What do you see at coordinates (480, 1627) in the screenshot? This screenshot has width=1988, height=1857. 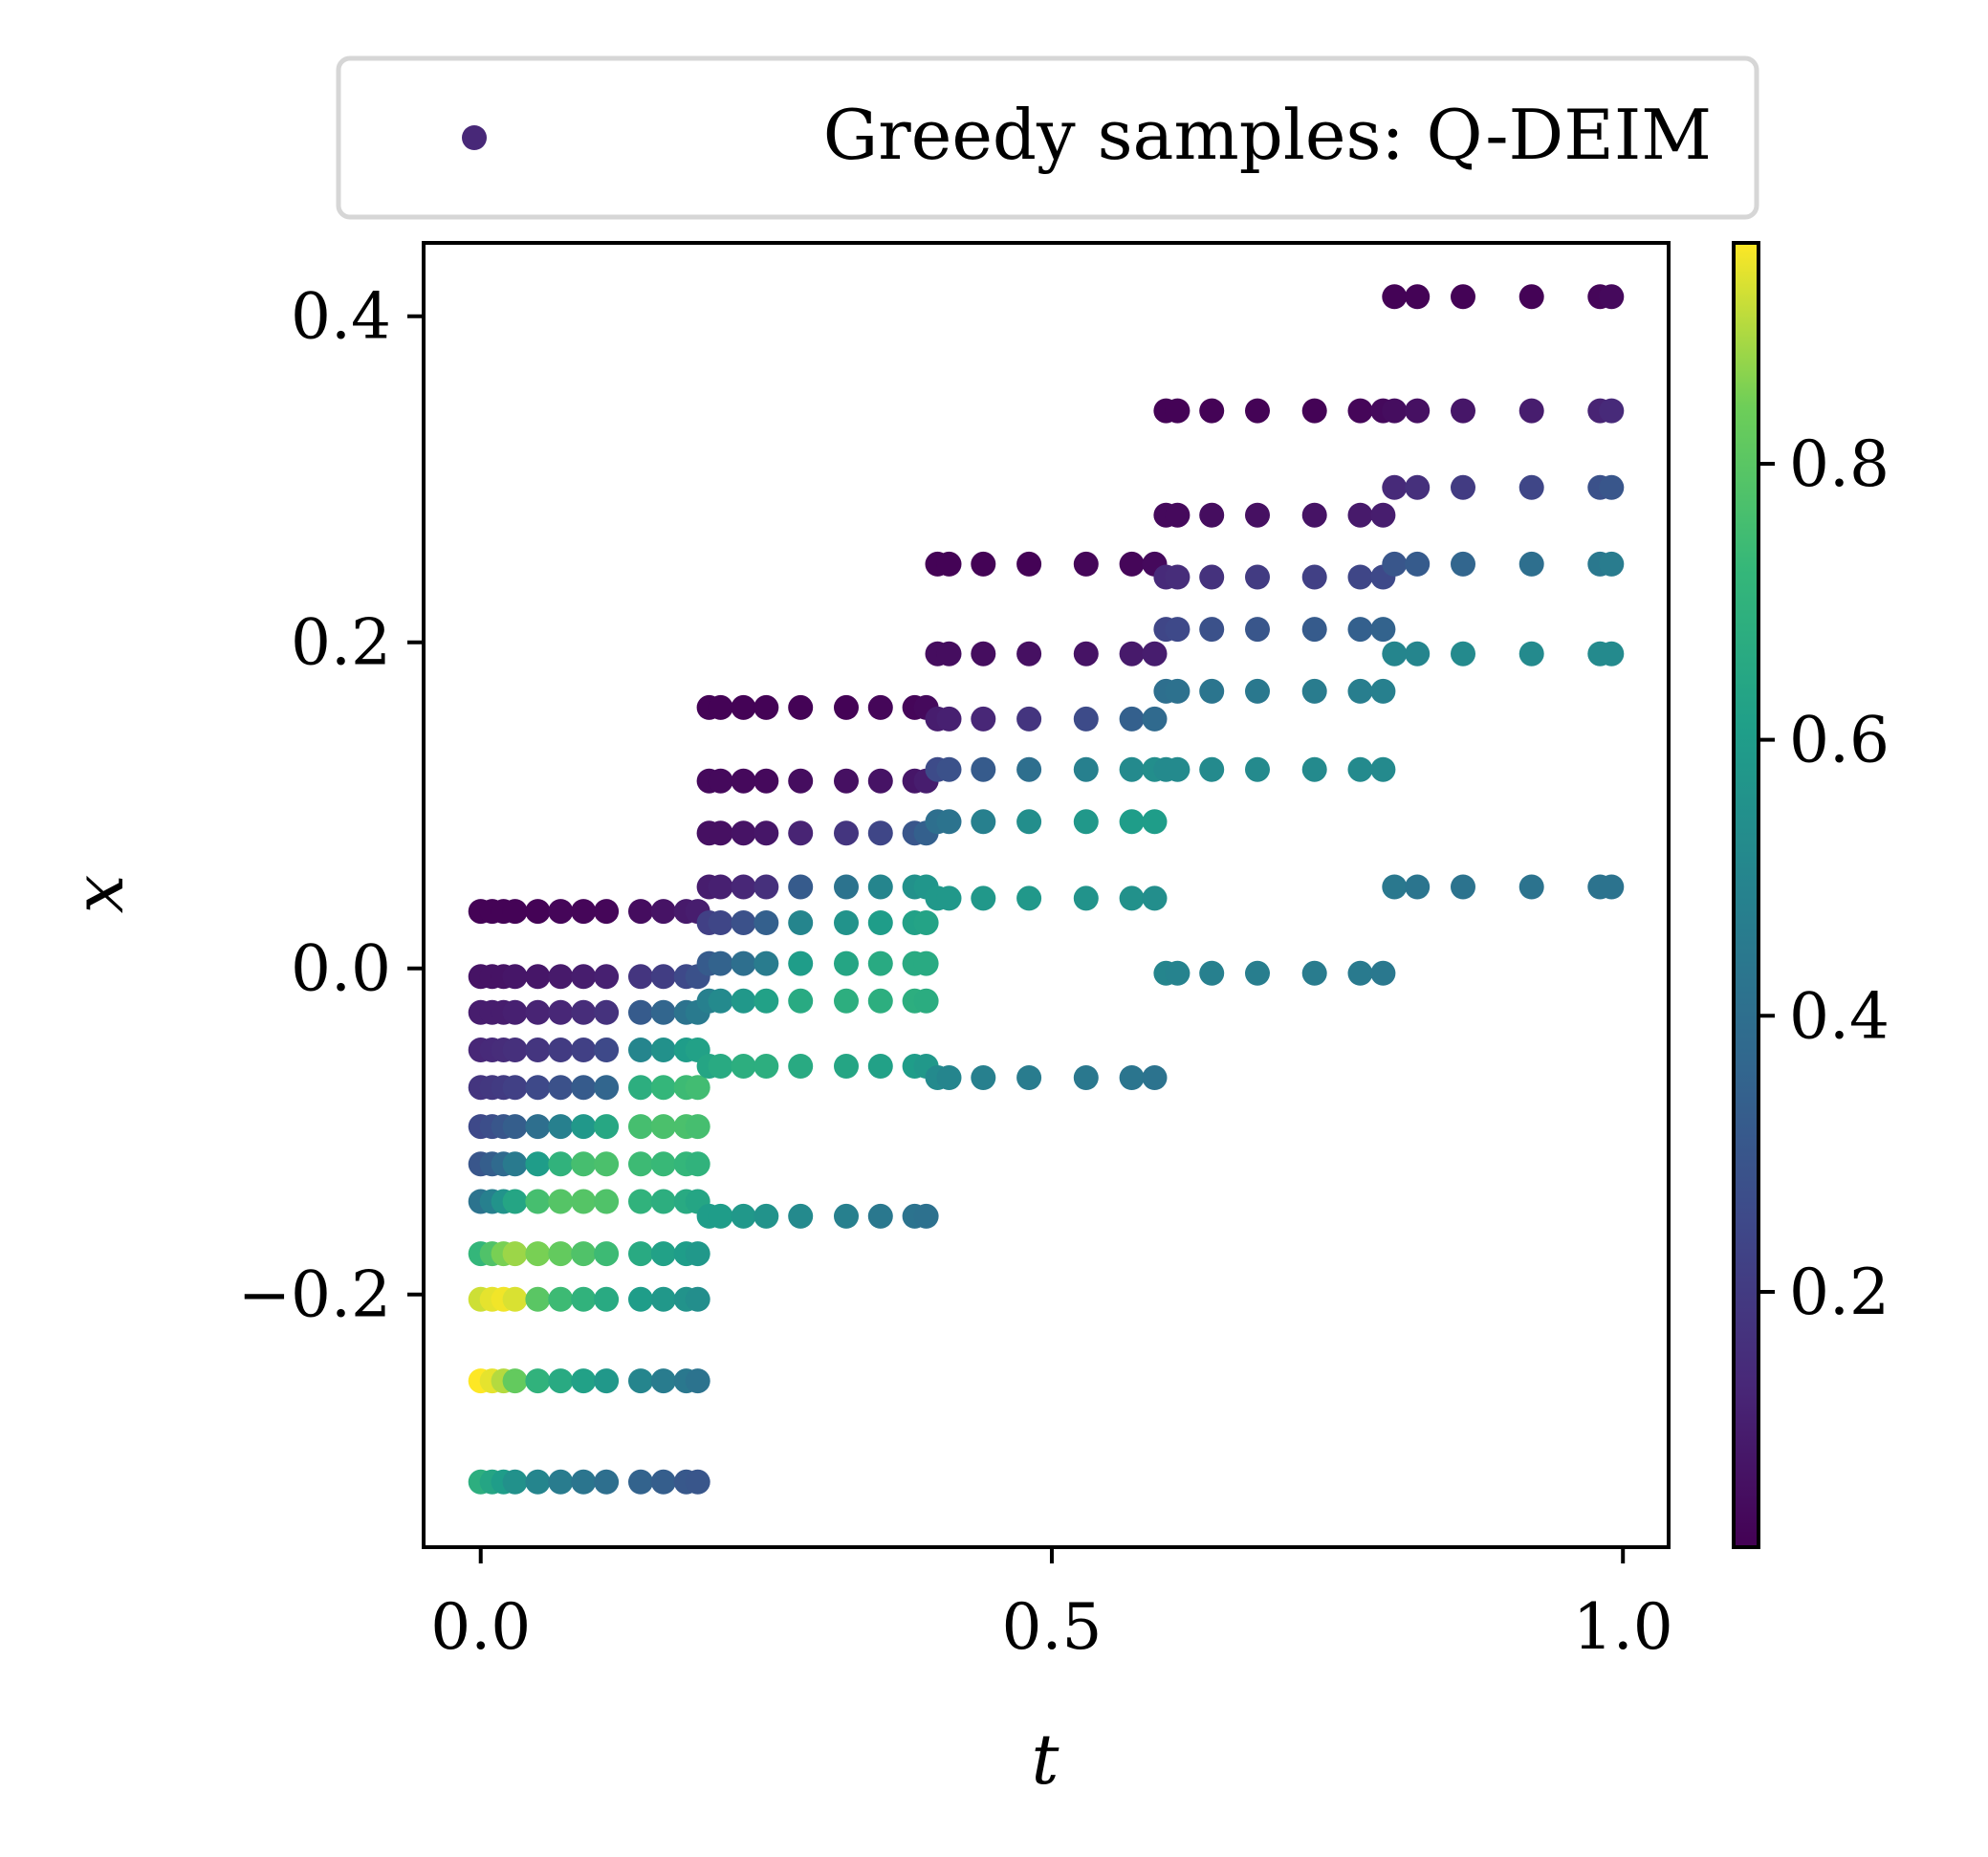 I see `x-tick-label: 0.0` at bounding box center [480, 1627].